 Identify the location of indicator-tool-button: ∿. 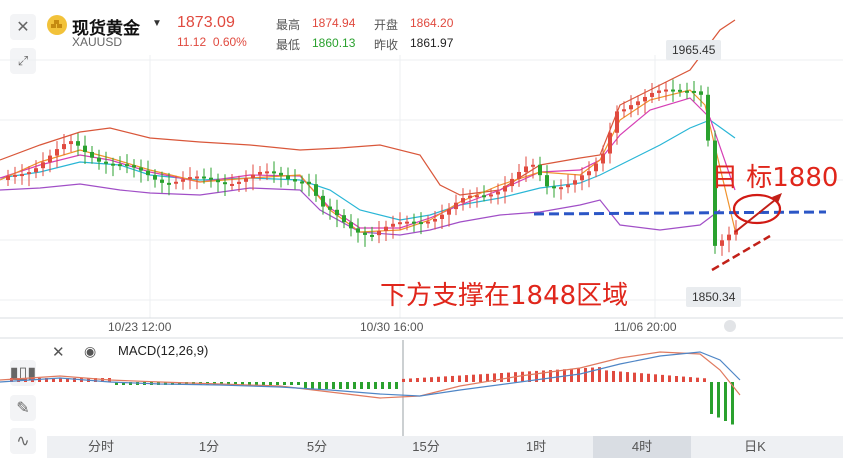
(23, 441).